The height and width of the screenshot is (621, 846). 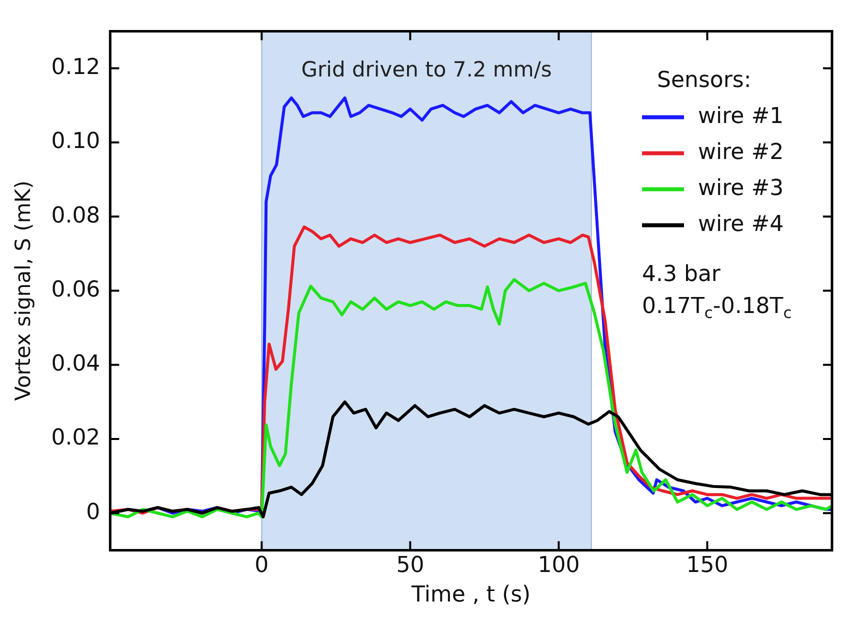 I want to click on y-axis-title: Vortex signal, S (mK), so click(x=23, y=290).